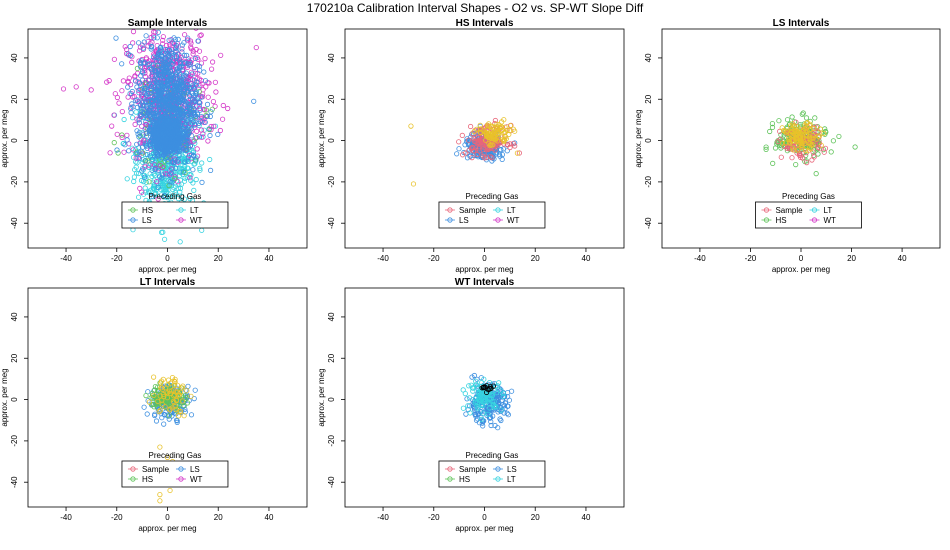 The image size is (950, 550). What do you see at coordinates (14, 57) in the screenshot?
I see `y-tick-label: 40` at bounding box center [14, 57].